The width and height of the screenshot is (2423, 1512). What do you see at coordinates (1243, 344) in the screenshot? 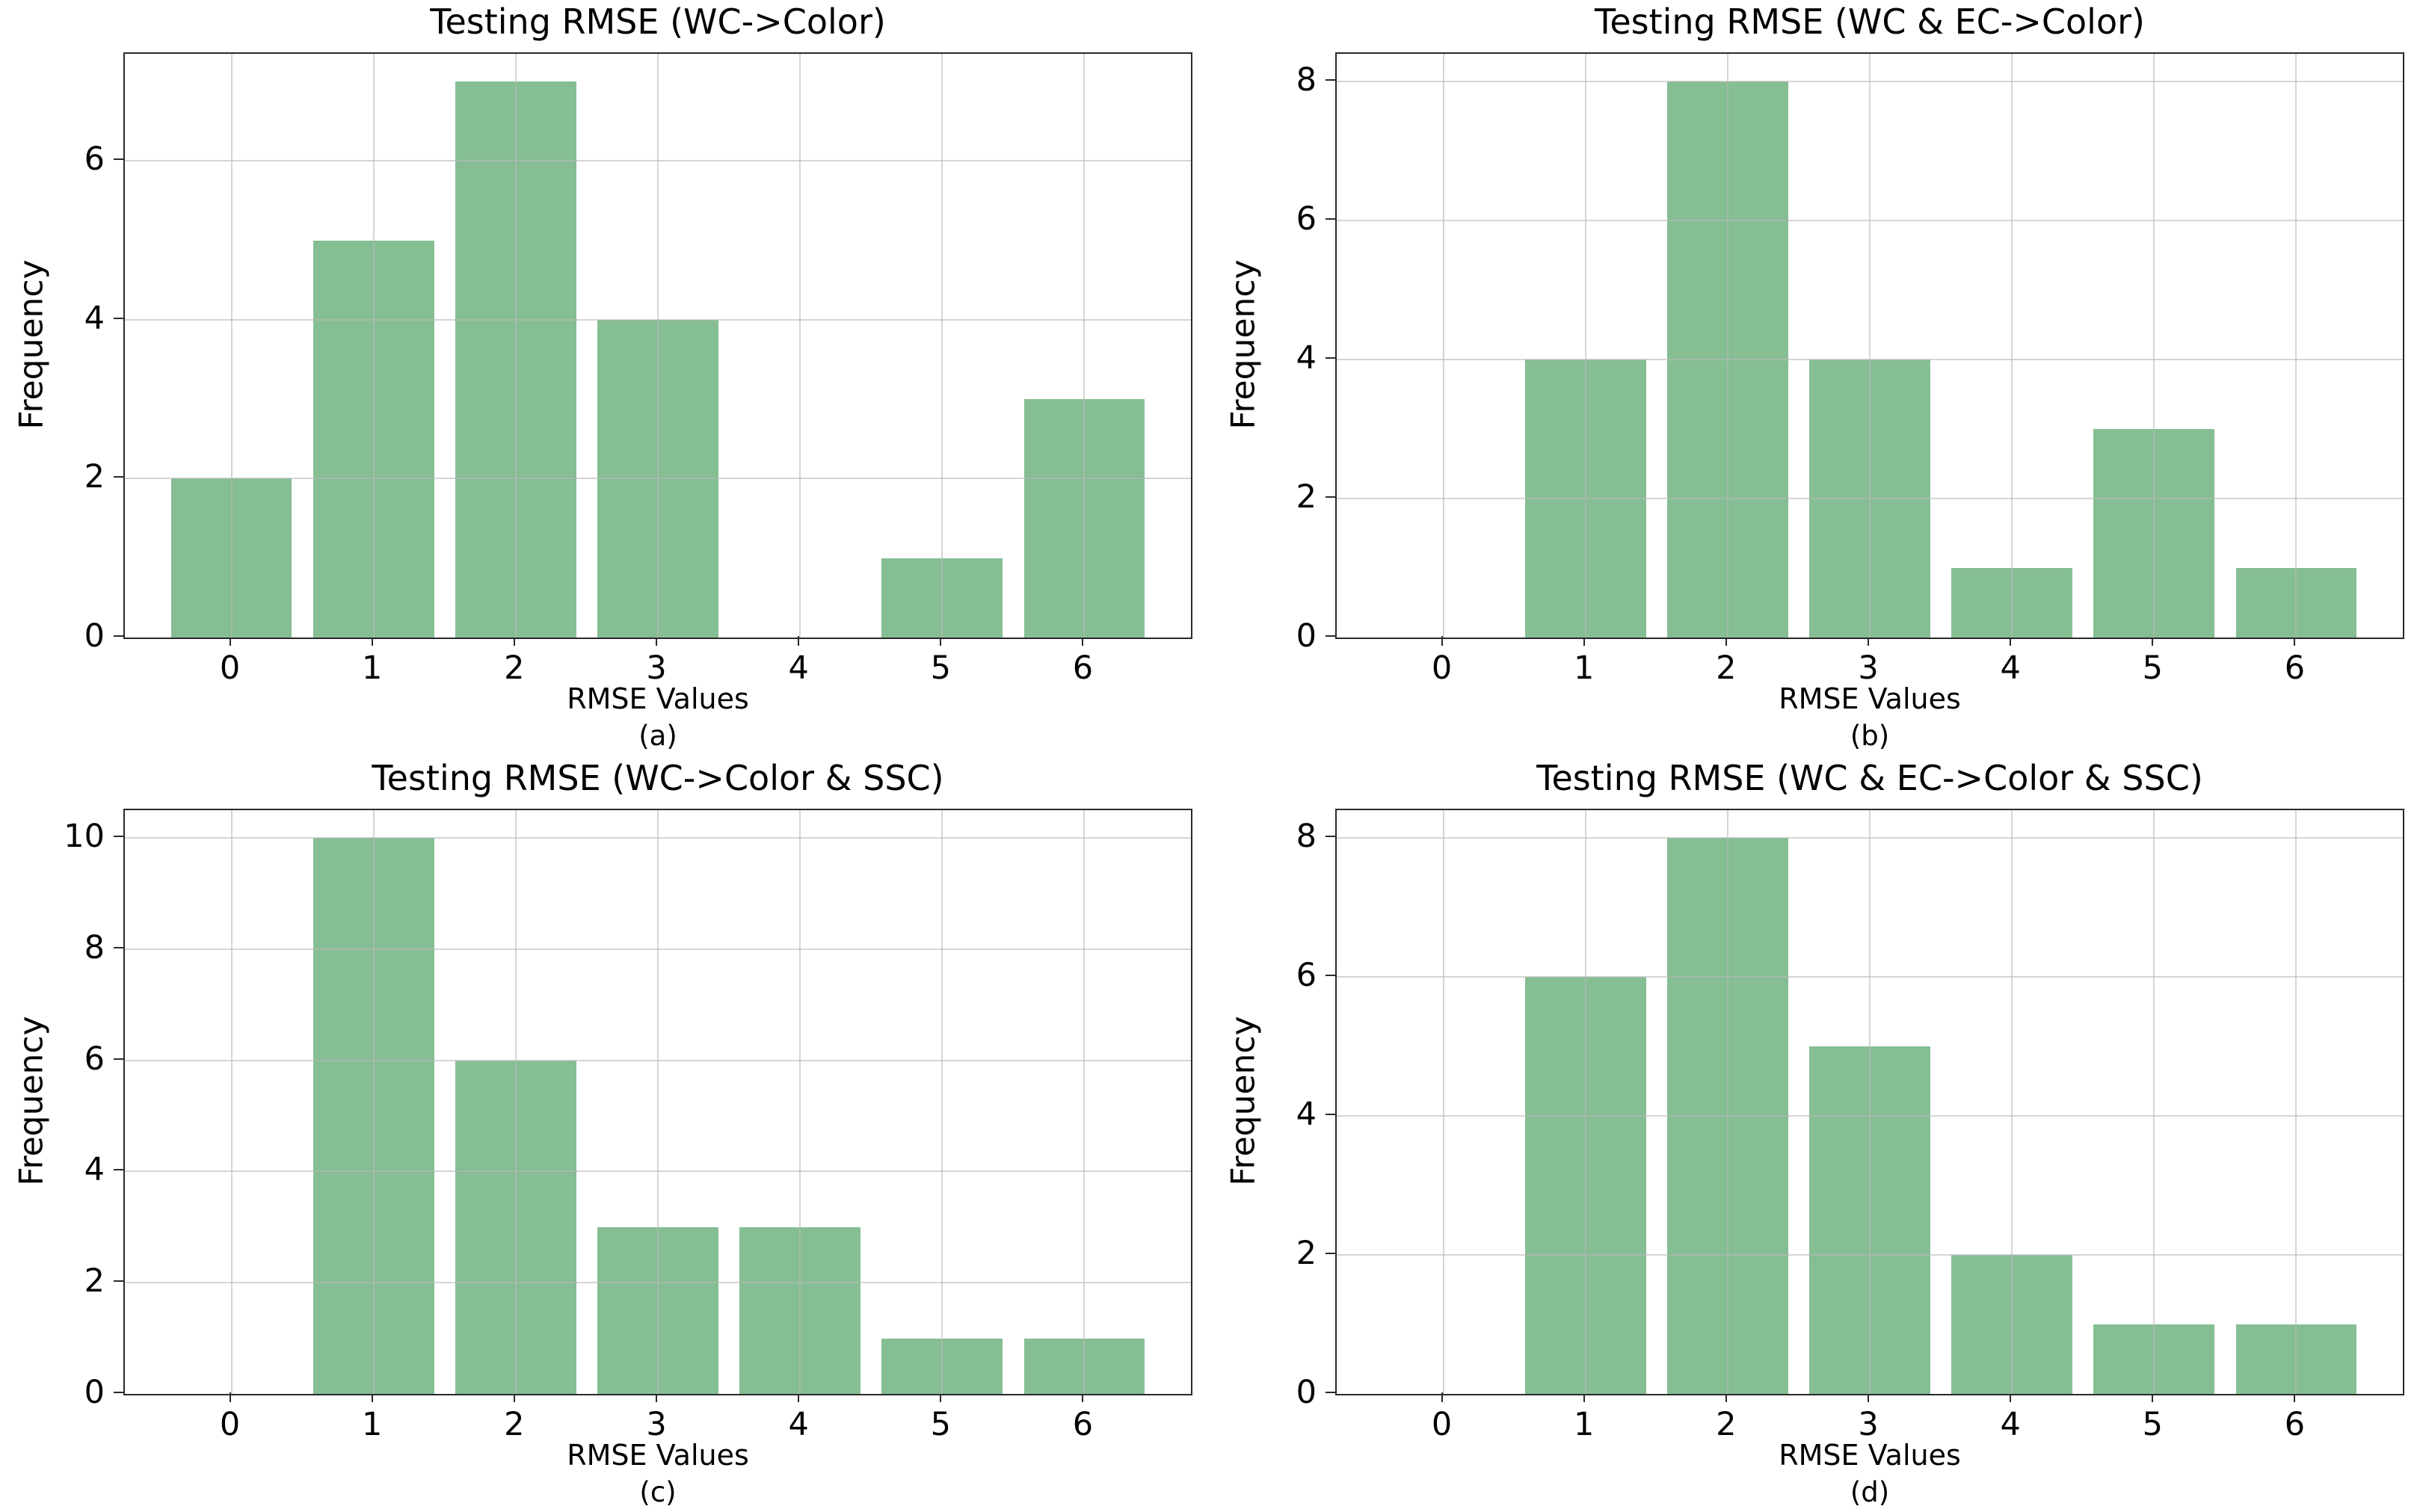
I see `y-axis-label: Frequency` at bounding box center [1243, 344].